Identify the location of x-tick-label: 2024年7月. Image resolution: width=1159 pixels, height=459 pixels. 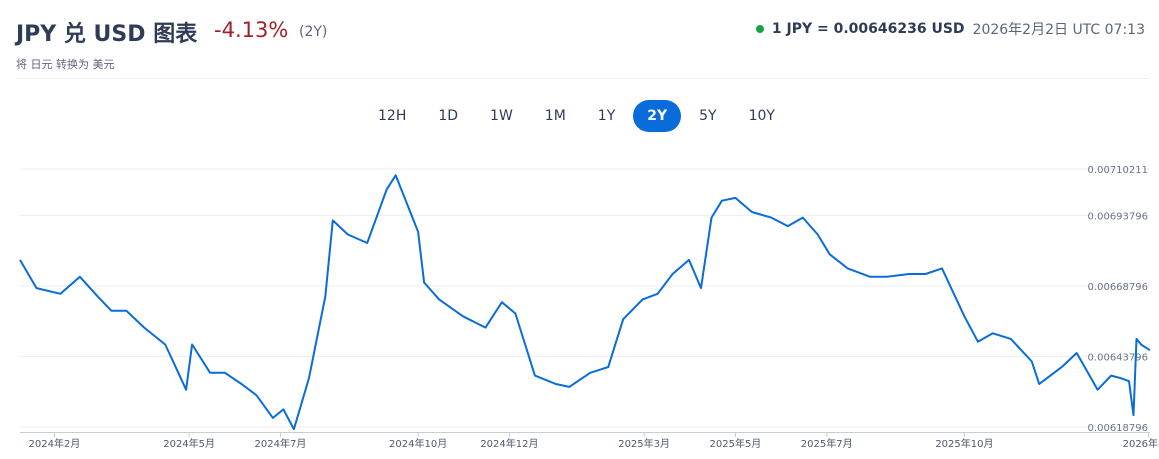
(281, 443).